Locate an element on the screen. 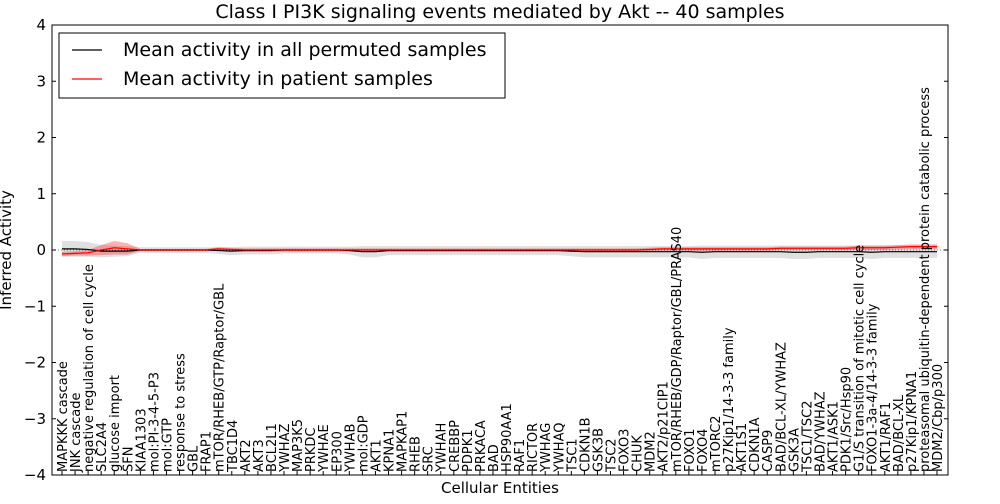 The height and width of the screenshot is (504, 1000). x-tick-label: EP300 is located at coordinates (337, 451).